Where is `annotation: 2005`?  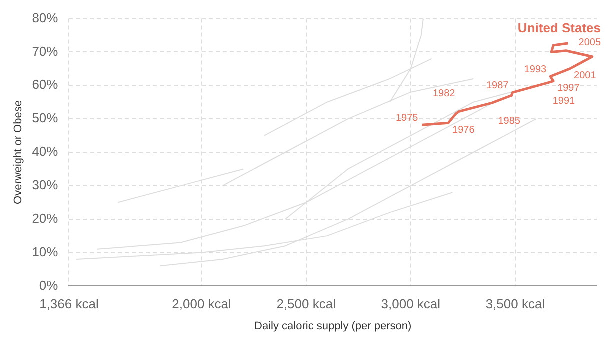 annotation: 2005 is located at coordinates (590, 43).